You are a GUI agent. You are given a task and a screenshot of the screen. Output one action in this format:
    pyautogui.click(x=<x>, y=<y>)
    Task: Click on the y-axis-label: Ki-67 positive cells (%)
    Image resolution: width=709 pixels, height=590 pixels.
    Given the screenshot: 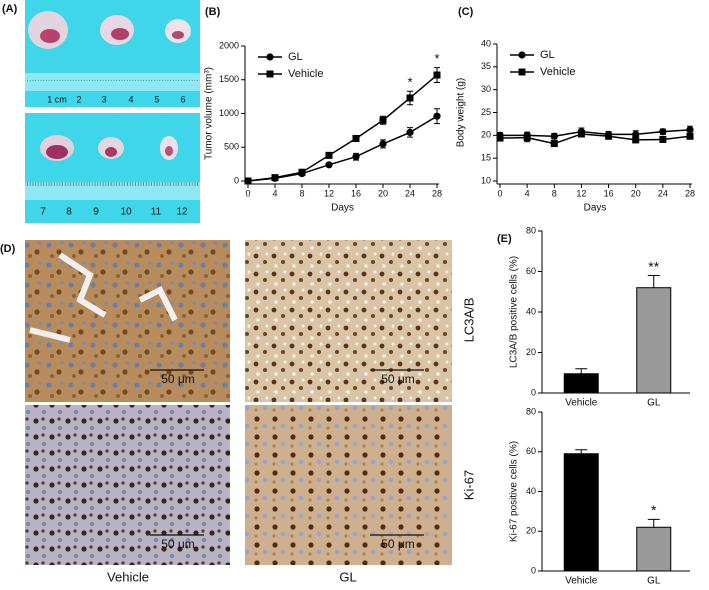 What is the action you would take?
    pyautogui.click(x=514, y=491)
    